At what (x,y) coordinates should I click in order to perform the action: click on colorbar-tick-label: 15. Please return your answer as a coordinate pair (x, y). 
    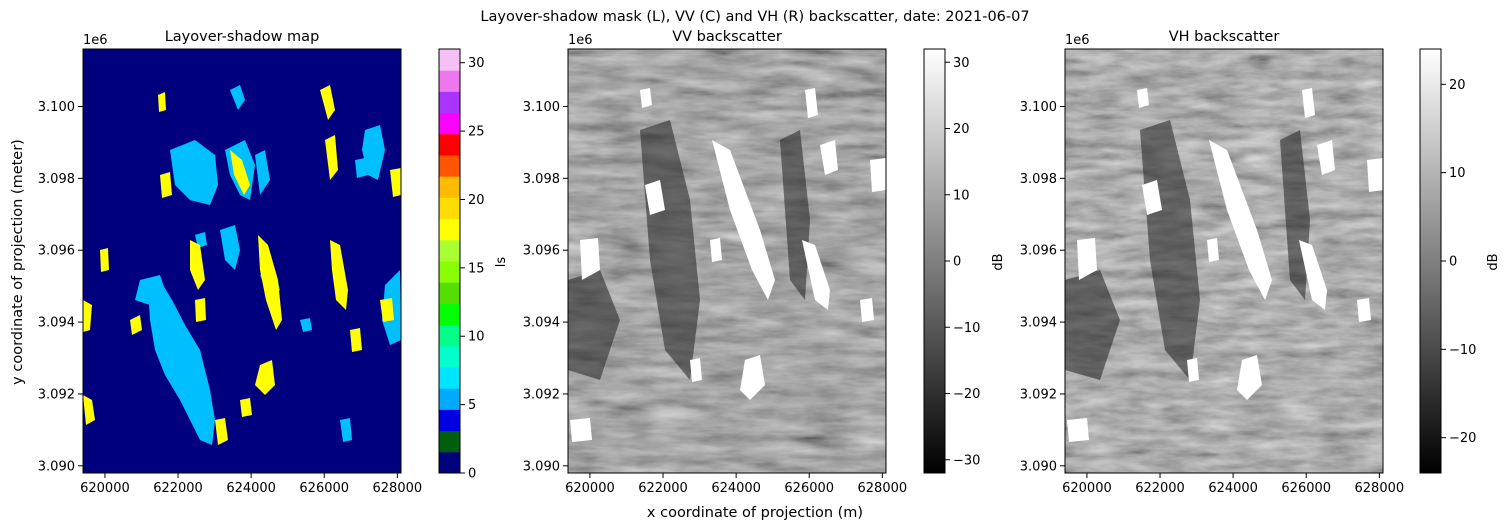
    Looking at the image, I should click on (476, 268).